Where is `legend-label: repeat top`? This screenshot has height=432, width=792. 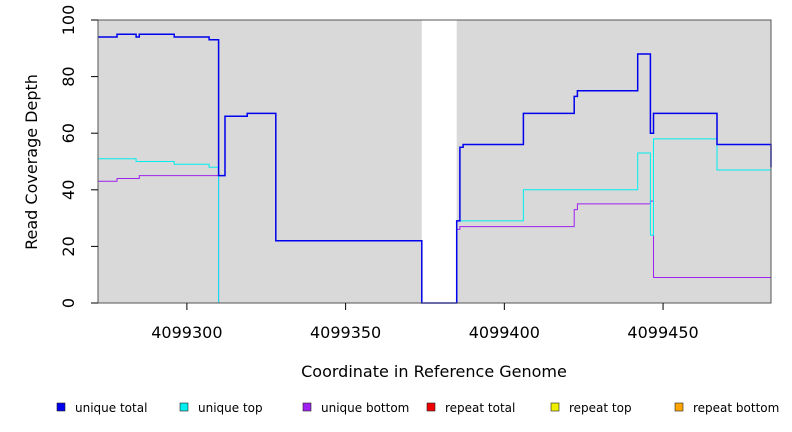
legend-label: repeat top is located at coordinates (600, 408).